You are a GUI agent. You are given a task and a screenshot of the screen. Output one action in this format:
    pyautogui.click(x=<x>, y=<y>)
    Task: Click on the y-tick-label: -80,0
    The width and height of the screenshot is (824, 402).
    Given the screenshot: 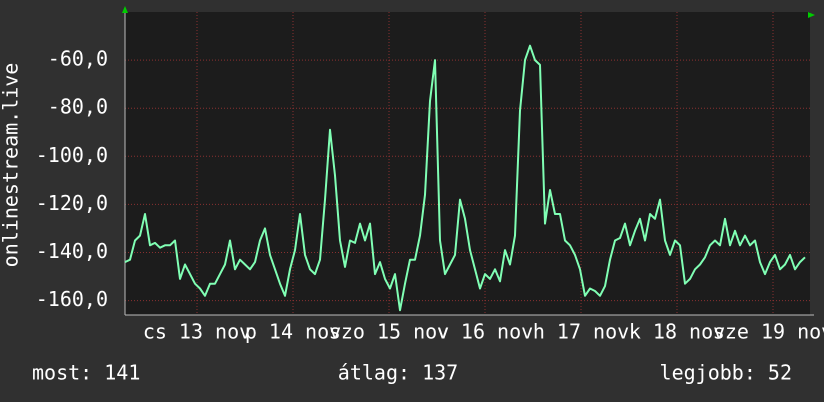 What is the action you would take?
    pyautogui.click(x=78, y=107)
    